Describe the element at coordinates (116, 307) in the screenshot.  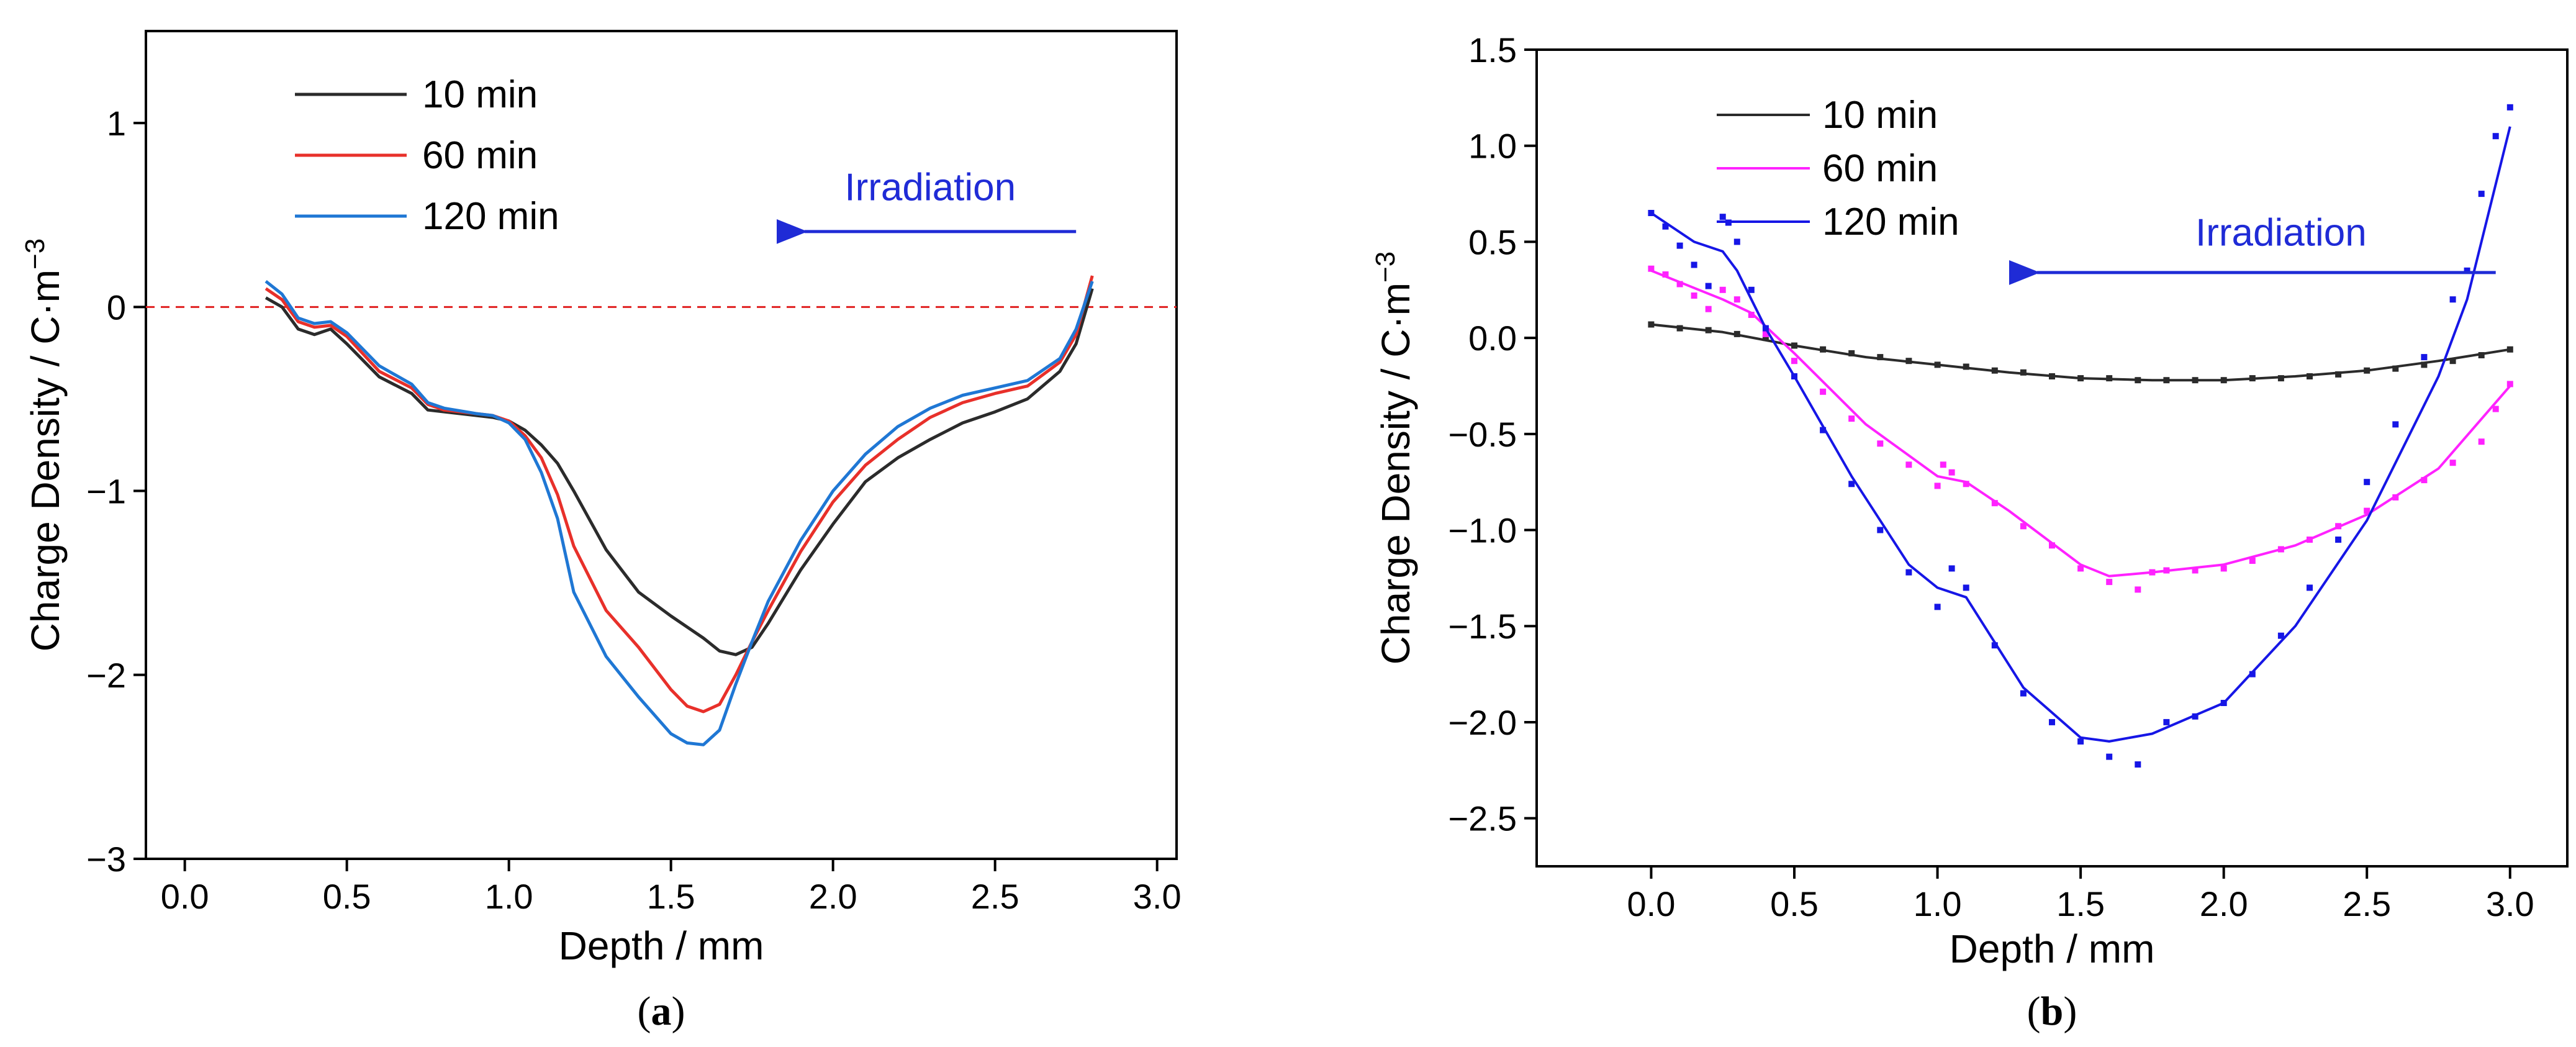
I see `y-tick-label-a: 0` at that location.